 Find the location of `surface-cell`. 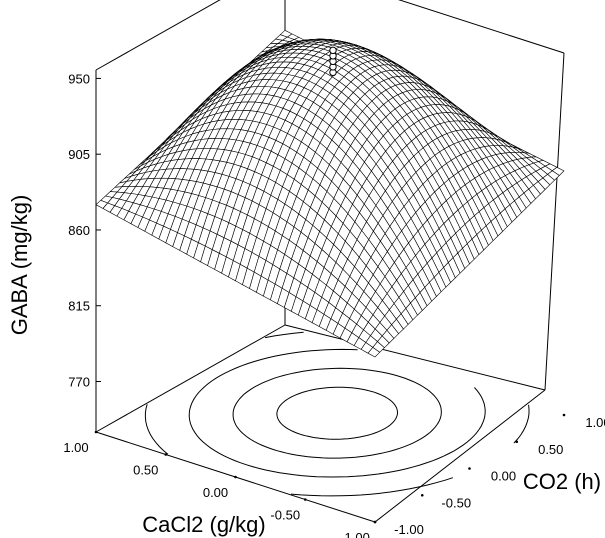

surface-cell is located at coordinates (374, 352).